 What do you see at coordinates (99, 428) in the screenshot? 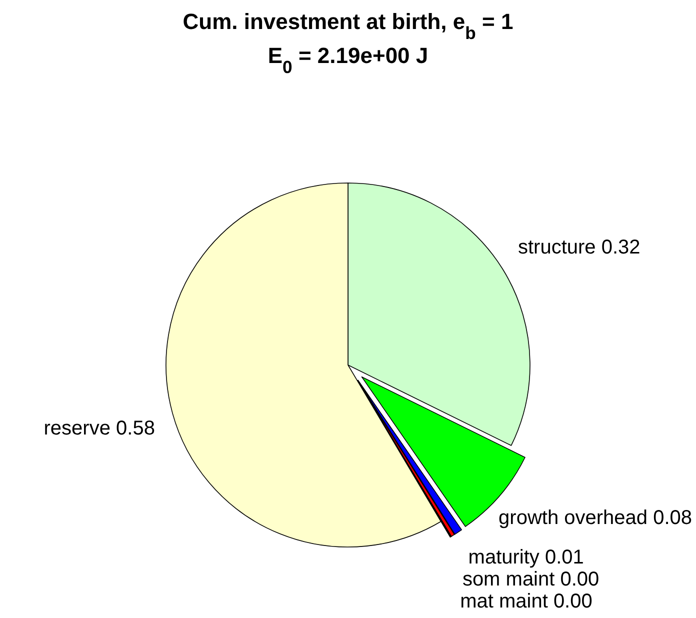
I see `slice-label: reserve 0.58` at bounding box center [99, 428].